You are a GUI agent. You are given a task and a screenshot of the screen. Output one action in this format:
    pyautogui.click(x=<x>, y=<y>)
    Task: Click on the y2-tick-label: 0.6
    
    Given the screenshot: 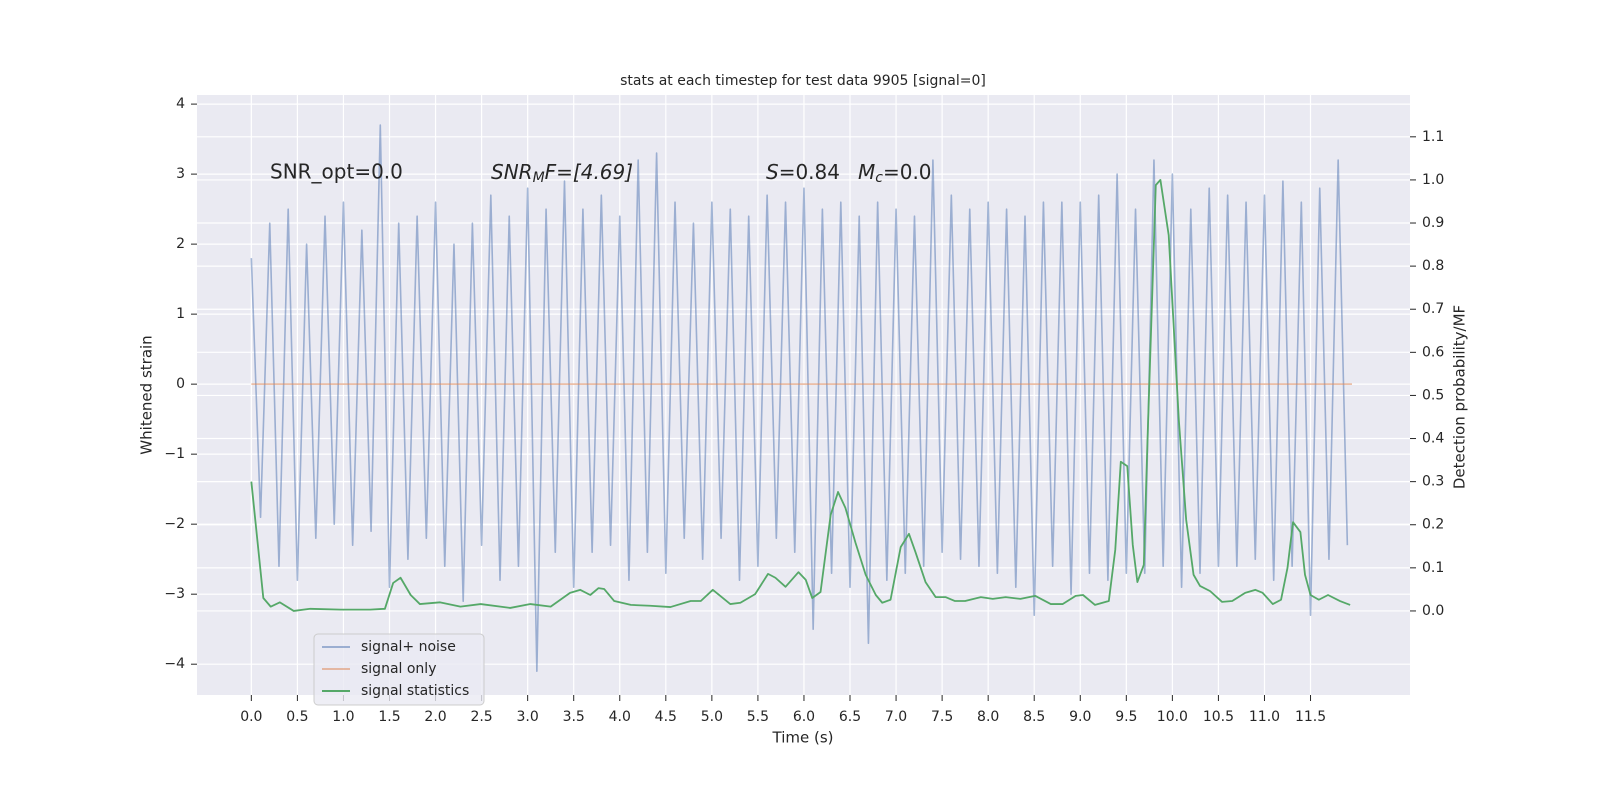 What is the action you would take?
    pyautogui.click(x=1433, y=352)
    